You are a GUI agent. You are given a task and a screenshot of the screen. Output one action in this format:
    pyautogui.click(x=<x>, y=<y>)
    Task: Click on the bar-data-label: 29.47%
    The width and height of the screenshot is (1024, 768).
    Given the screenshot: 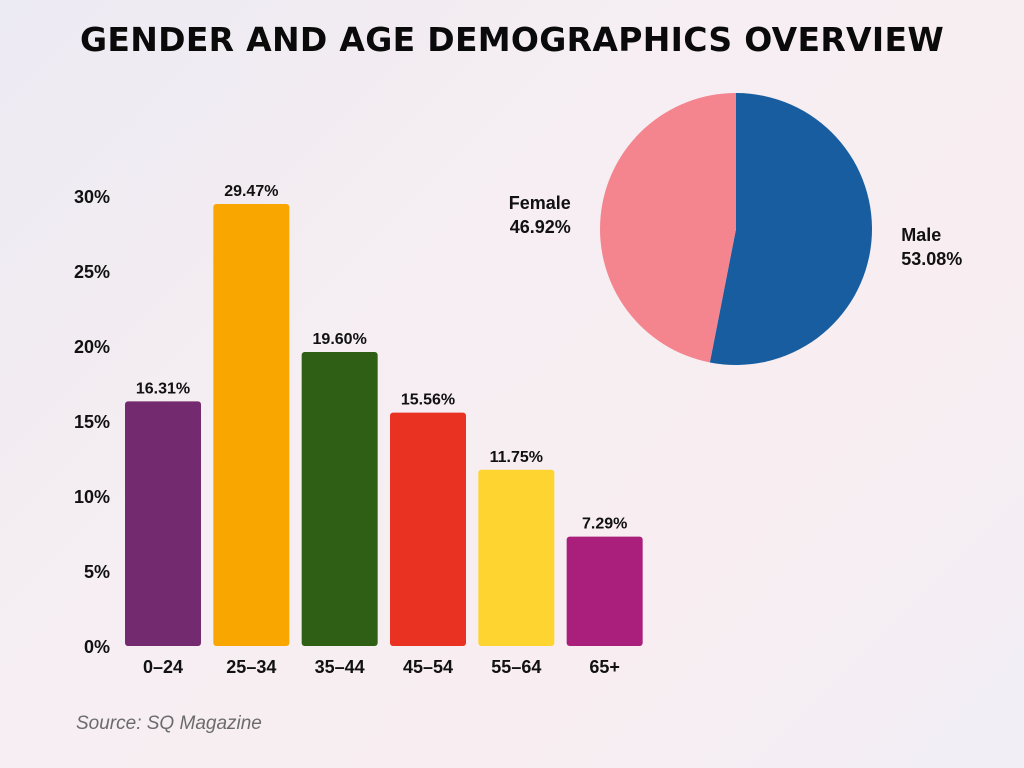 What is the action you would take?
    pyautogui.click(x=251, y=191)
    